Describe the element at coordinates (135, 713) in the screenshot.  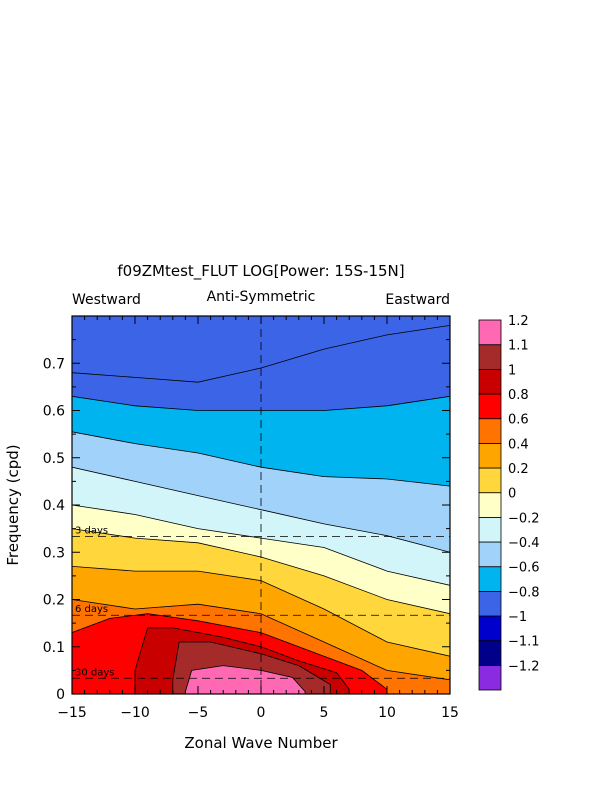
I see `x-tick-label: −10` at that location.